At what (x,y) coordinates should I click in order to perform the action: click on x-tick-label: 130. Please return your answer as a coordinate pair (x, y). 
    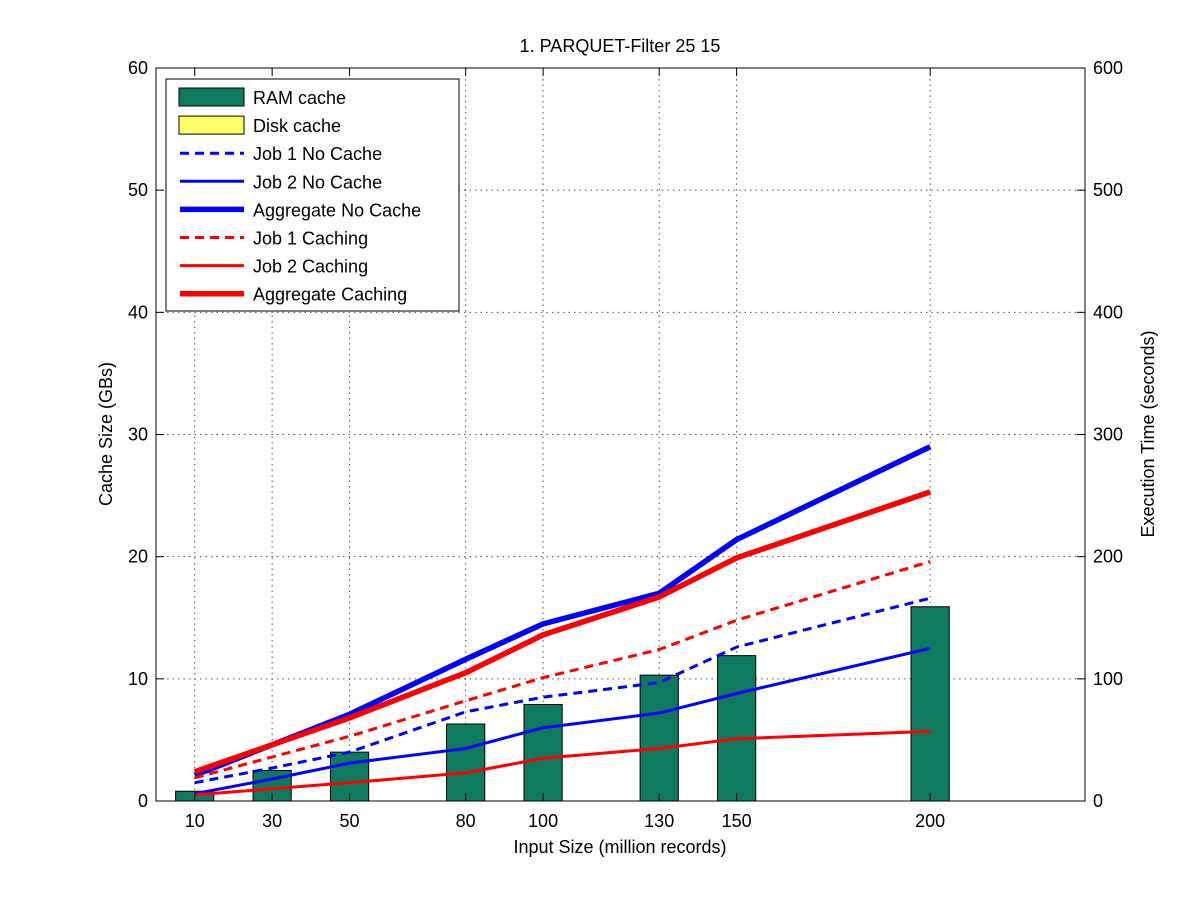
    Looking at the image, I should click on (659, 821).